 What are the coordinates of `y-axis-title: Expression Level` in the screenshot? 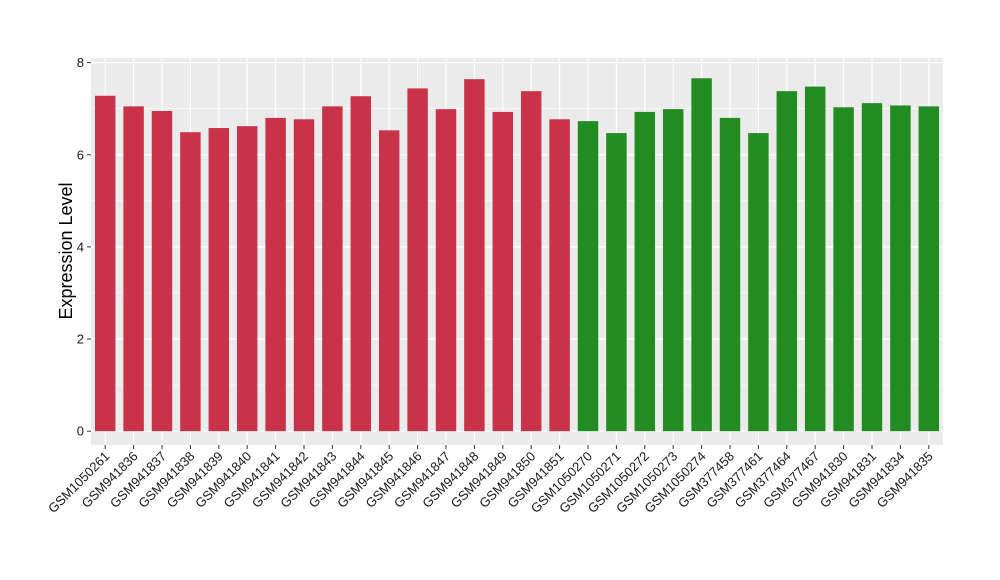 It's located at (66, 250).